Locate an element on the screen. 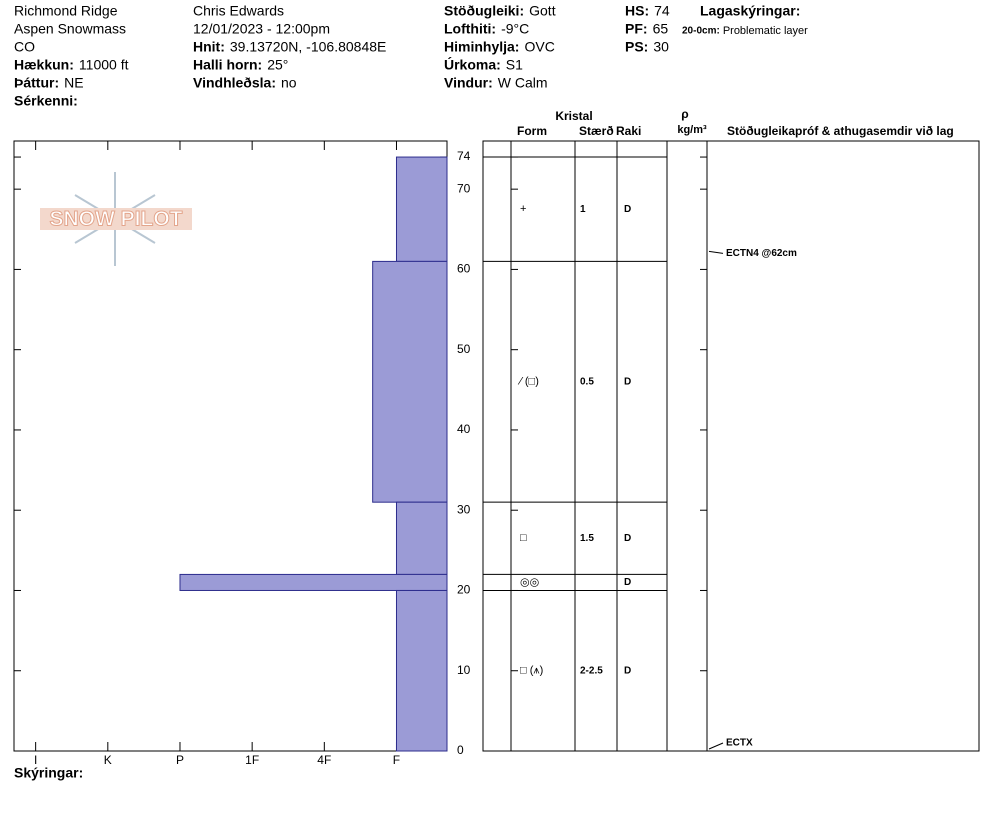  grain-form: □ is located at coordinates (523, 538).